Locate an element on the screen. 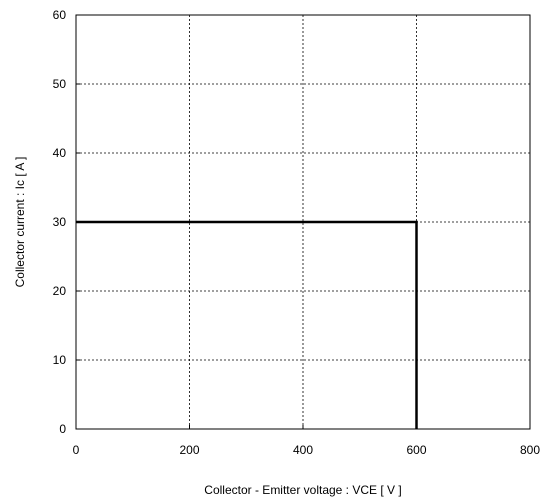  y-tick-label: 60 is located at coordinates (60, 15).